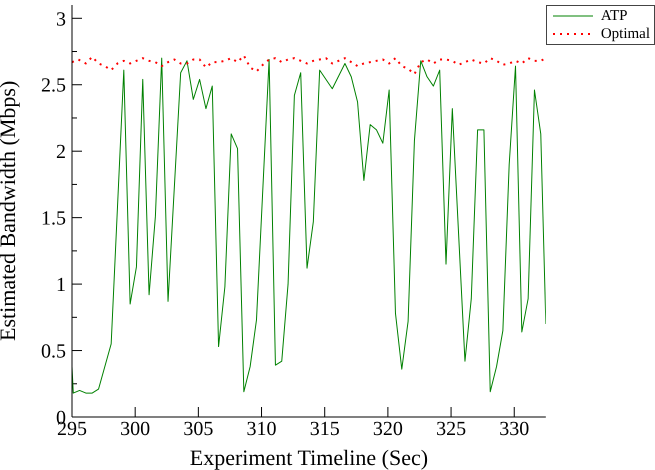 This screenshot has width=655, height=470. Describe the element at coordinates (53, 219) in the screenshot. I see `y-tick-label: 1.5` at that location.